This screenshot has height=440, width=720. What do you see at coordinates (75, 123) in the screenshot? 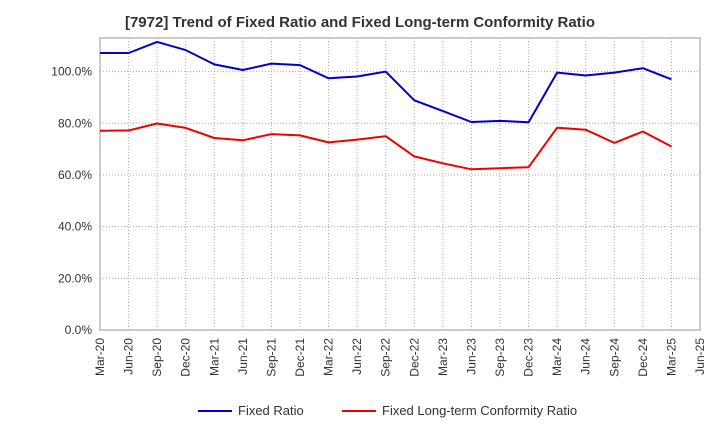
I see `y-tick-label: 80.0%` at bounding box center [75, 123].